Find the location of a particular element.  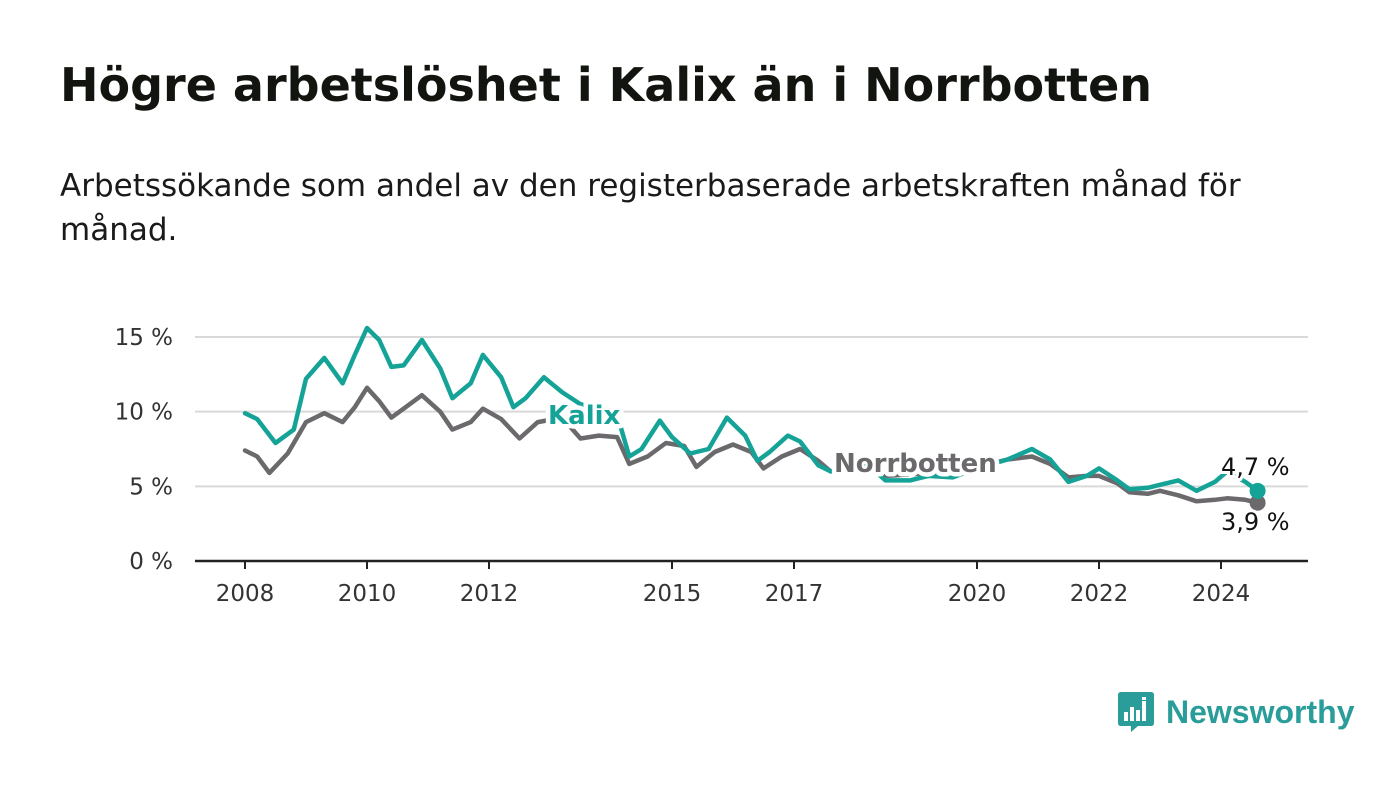

newsworthy-logo: Newsworthy is located at coordinates (1236, 712).